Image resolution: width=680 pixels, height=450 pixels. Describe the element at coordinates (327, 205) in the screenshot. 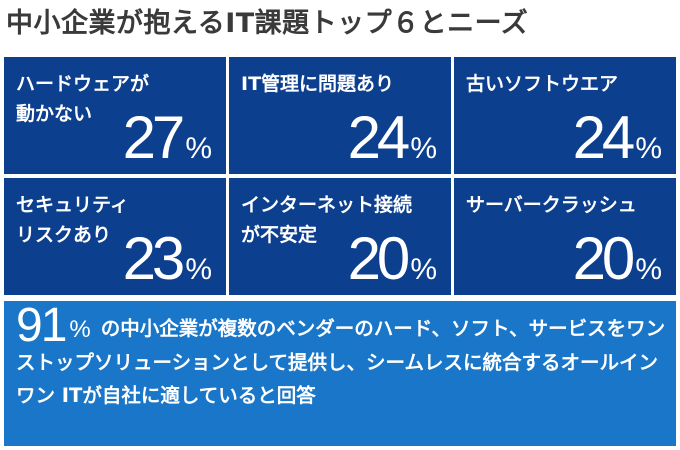

I see `issue-label-line1: インターネット接続` at that location.